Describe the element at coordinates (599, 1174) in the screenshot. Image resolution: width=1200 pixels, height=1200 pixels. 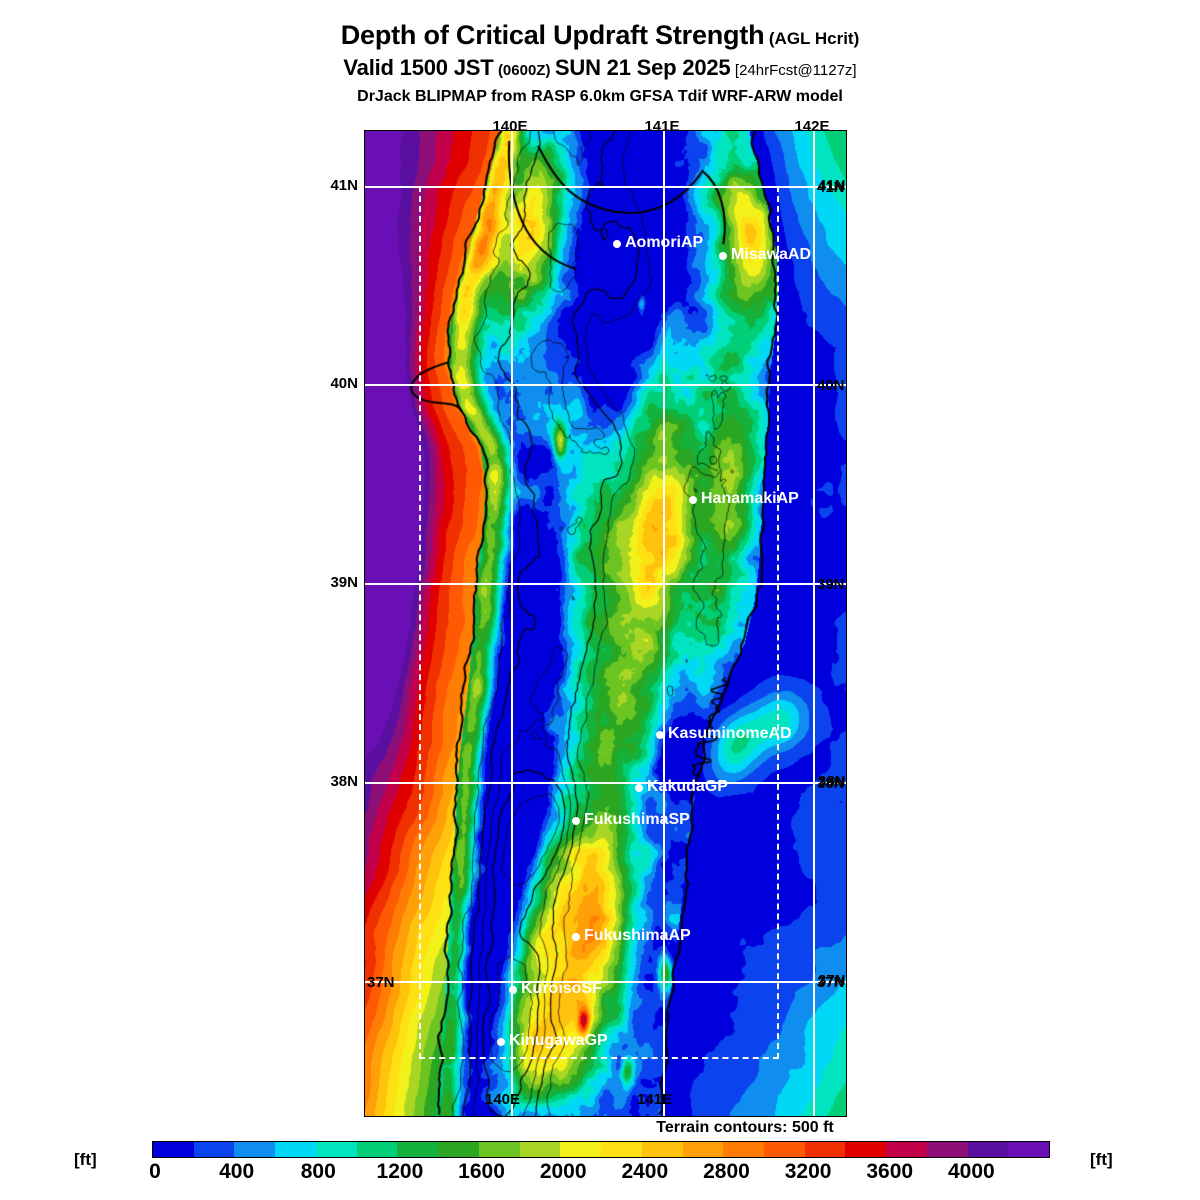
I see `colorbar-tick-labels: 0 400 800 1200 1600 2000 2400 2800 3200 3600 4000` at that location.